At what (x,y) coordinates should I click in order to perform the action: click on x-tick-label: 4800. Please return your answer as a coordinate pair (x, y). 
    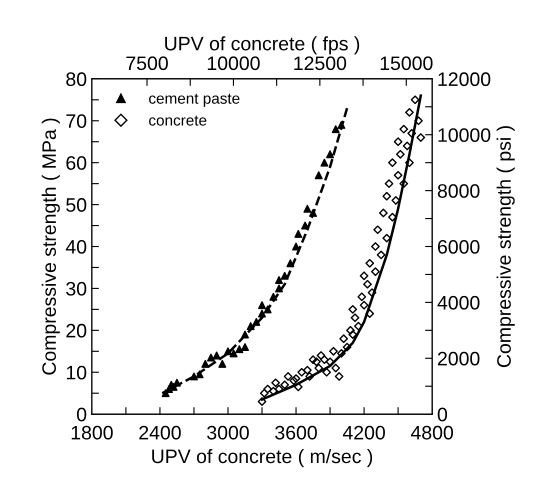
    Looking at the image, I should click on (431, 433).